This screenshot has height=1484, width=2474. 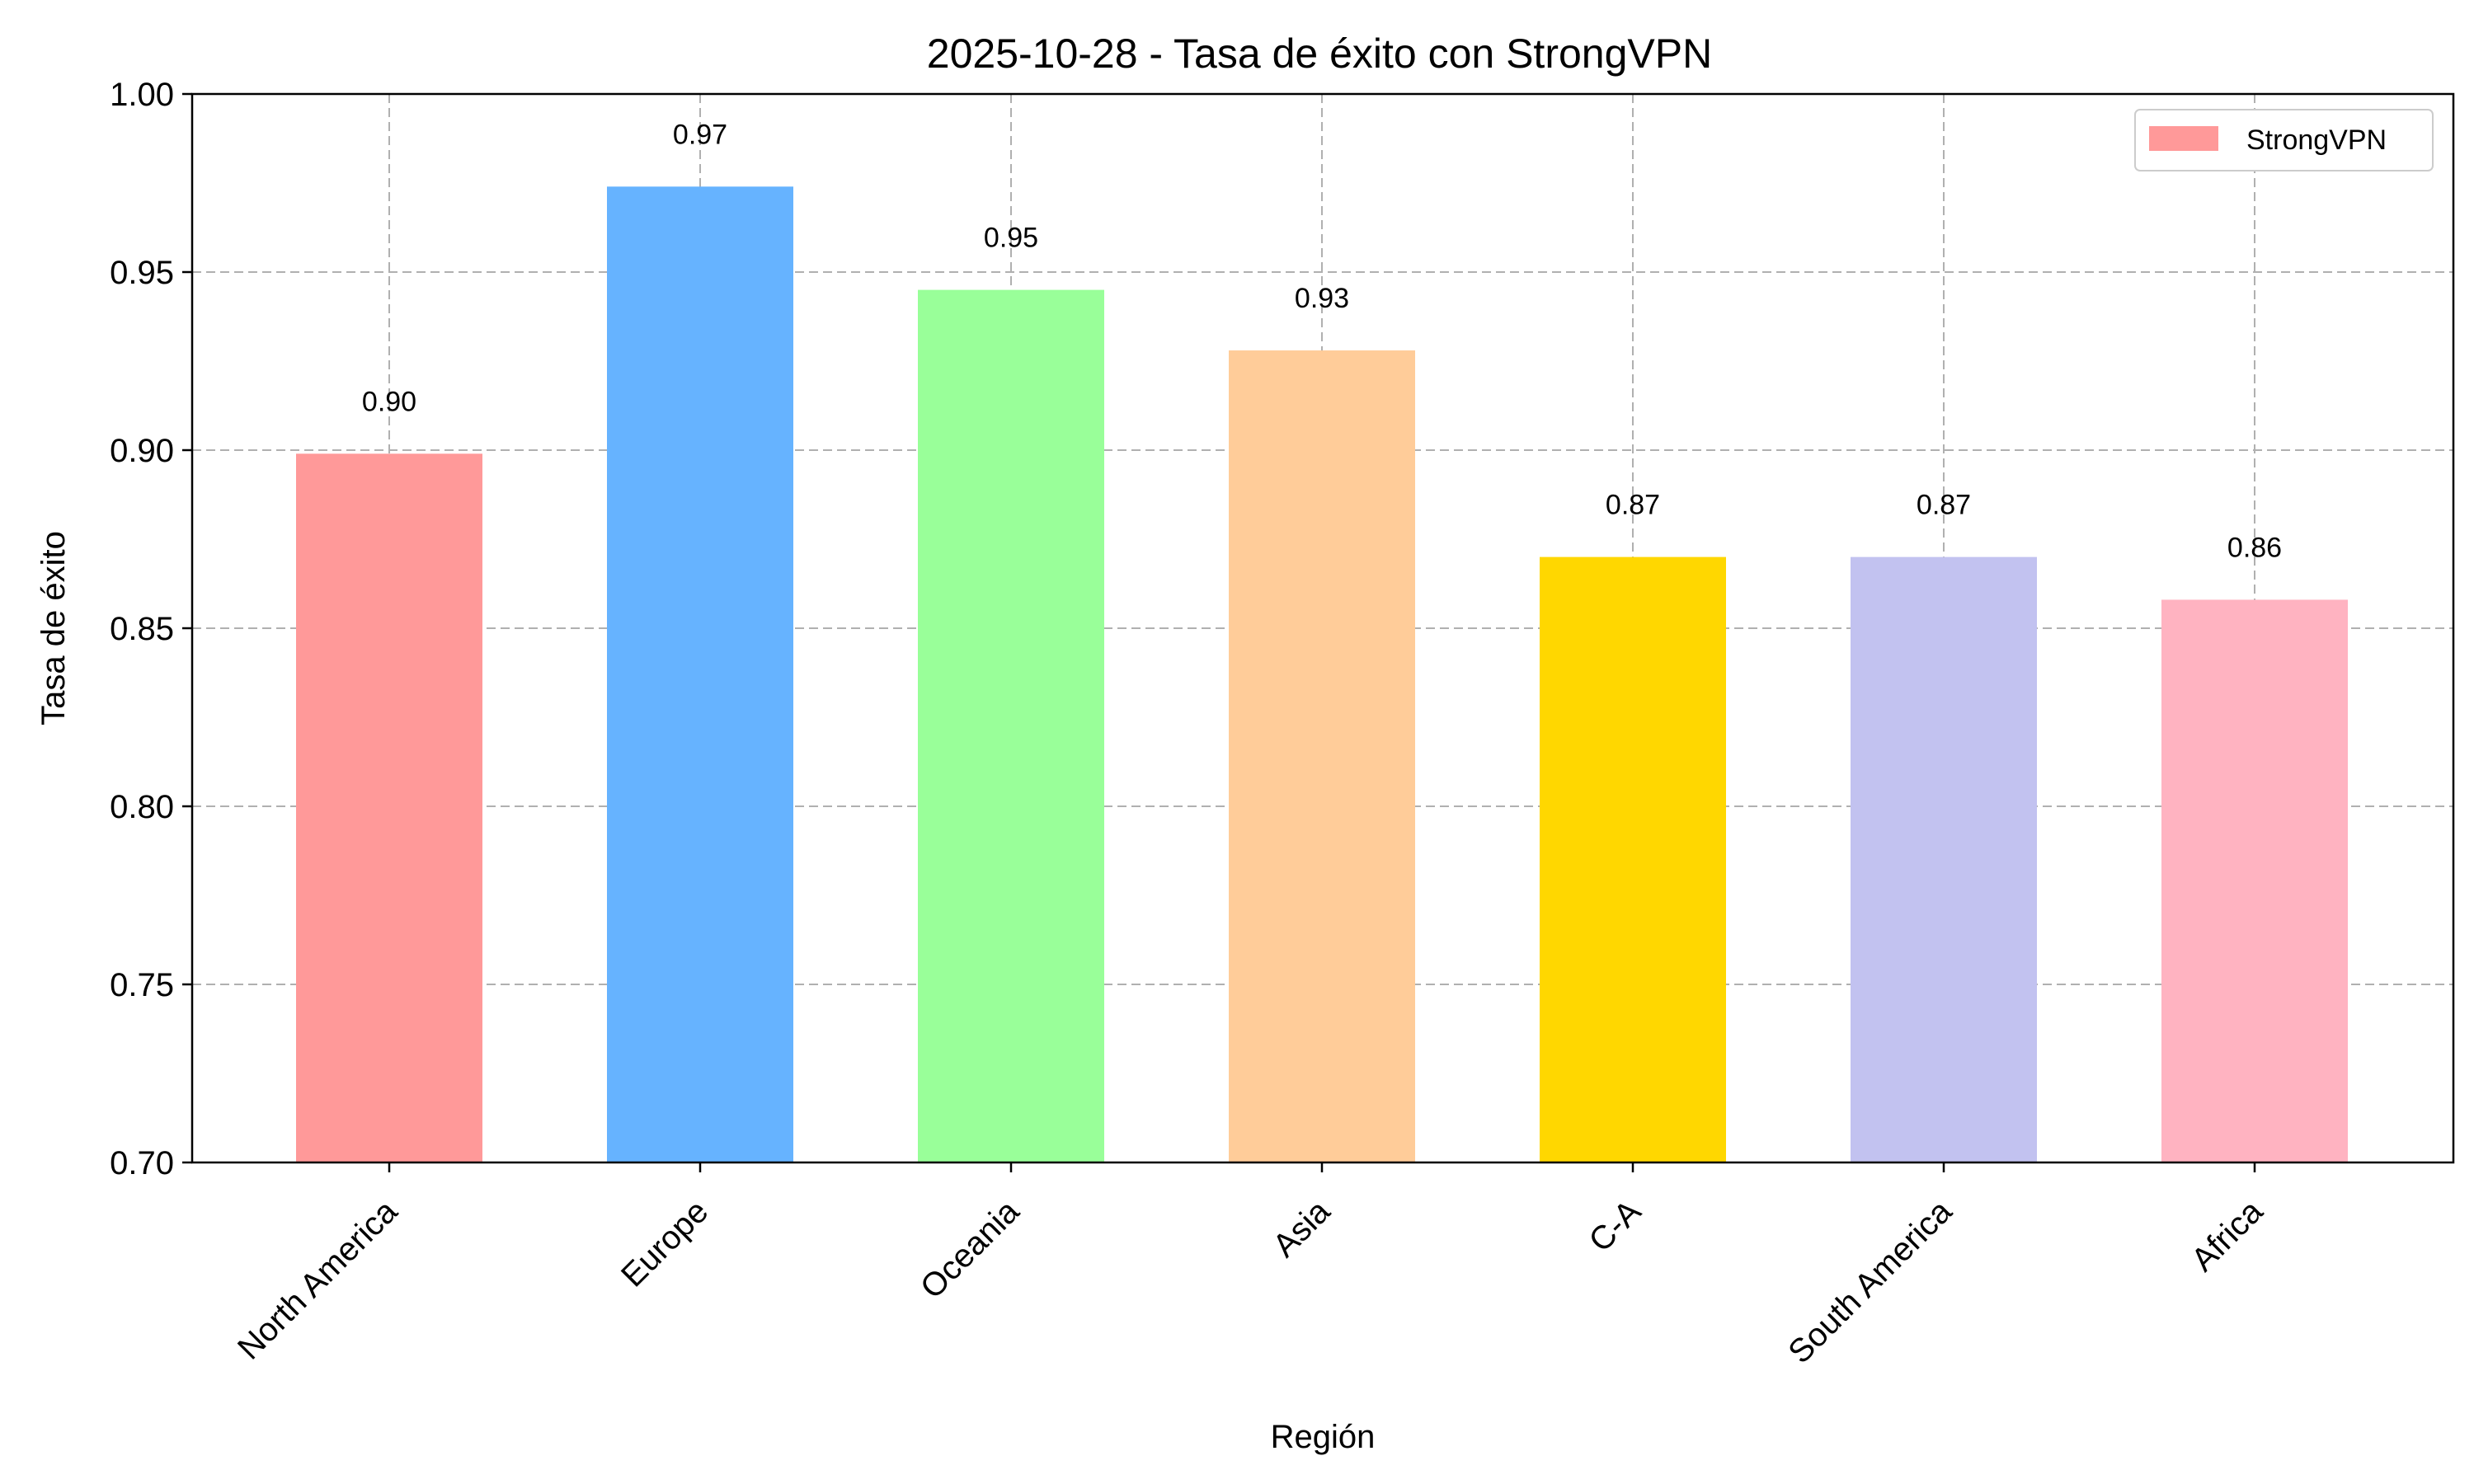 I want to click on bar-value-label: 0.97, so click(x=700, y=134).